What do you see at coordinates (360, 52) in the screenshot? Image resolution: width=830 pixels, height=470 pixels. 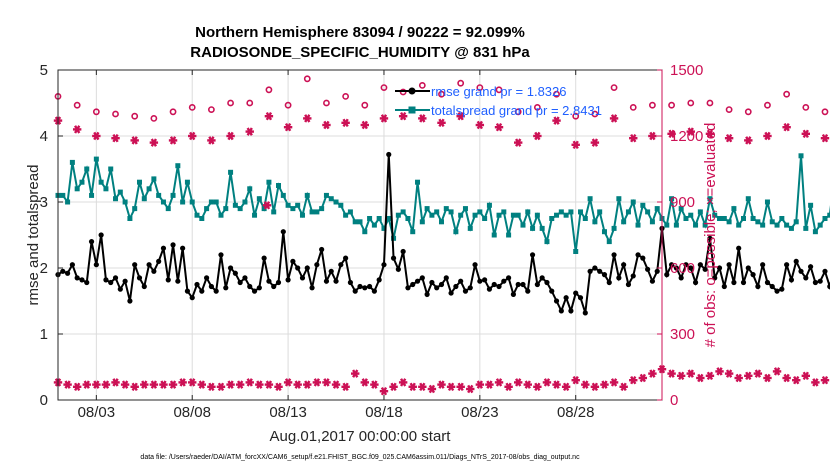 I see `chart-title-line2: RADIOSONDE_SPECIFIC_HUMIDITY @ 831 hPa` at bounding box center [360, 52].